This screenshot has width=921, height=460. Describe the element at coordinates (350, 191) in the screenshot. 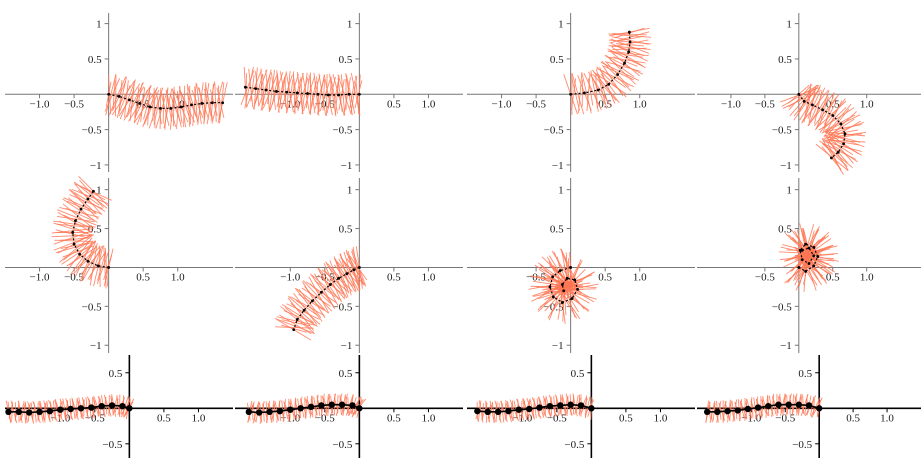

I see `y-tick-label: 1` at that location.